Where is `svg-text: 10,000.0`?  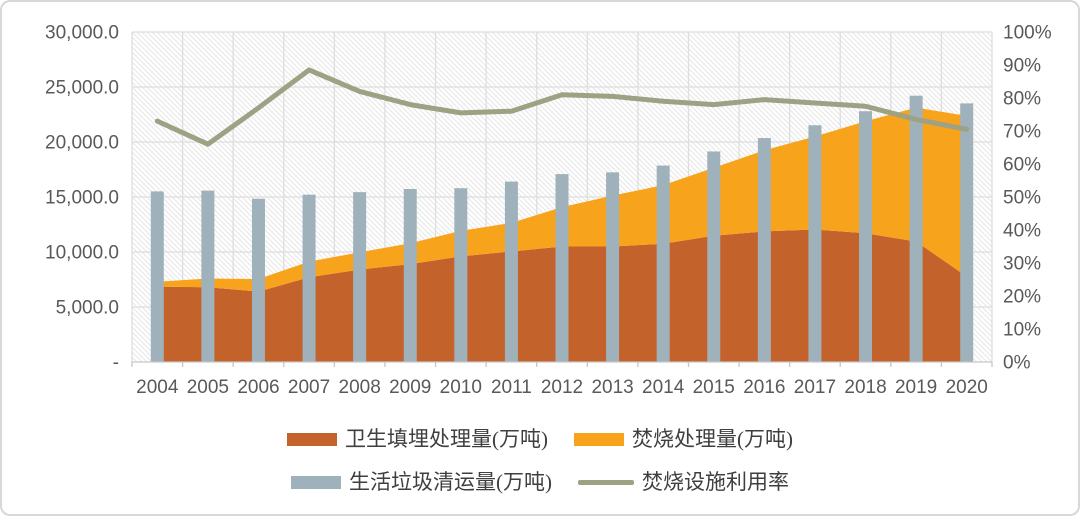 svg-text: 10,000.0 is located at coordinates (82, 253).